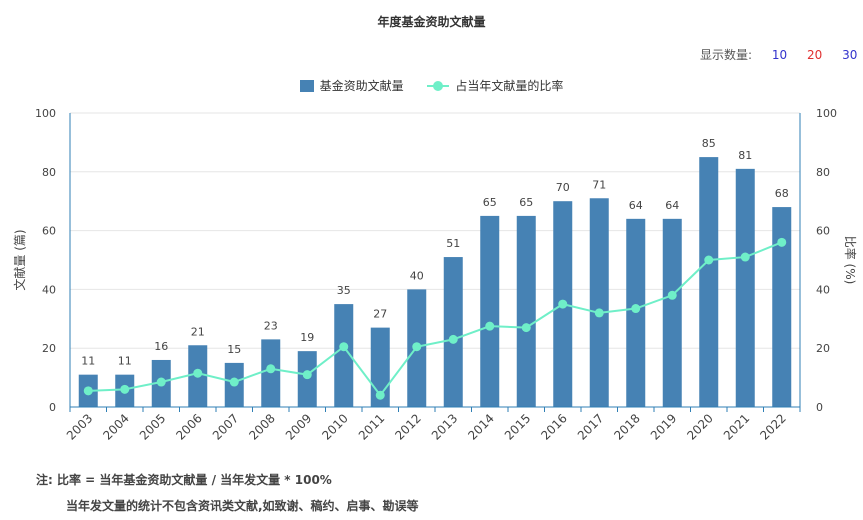 This screenshot has width=863, height=520. Describe the element at coordinates (49, 289) in the screenshot. I see `y-left-tick-label: 40` at that location.